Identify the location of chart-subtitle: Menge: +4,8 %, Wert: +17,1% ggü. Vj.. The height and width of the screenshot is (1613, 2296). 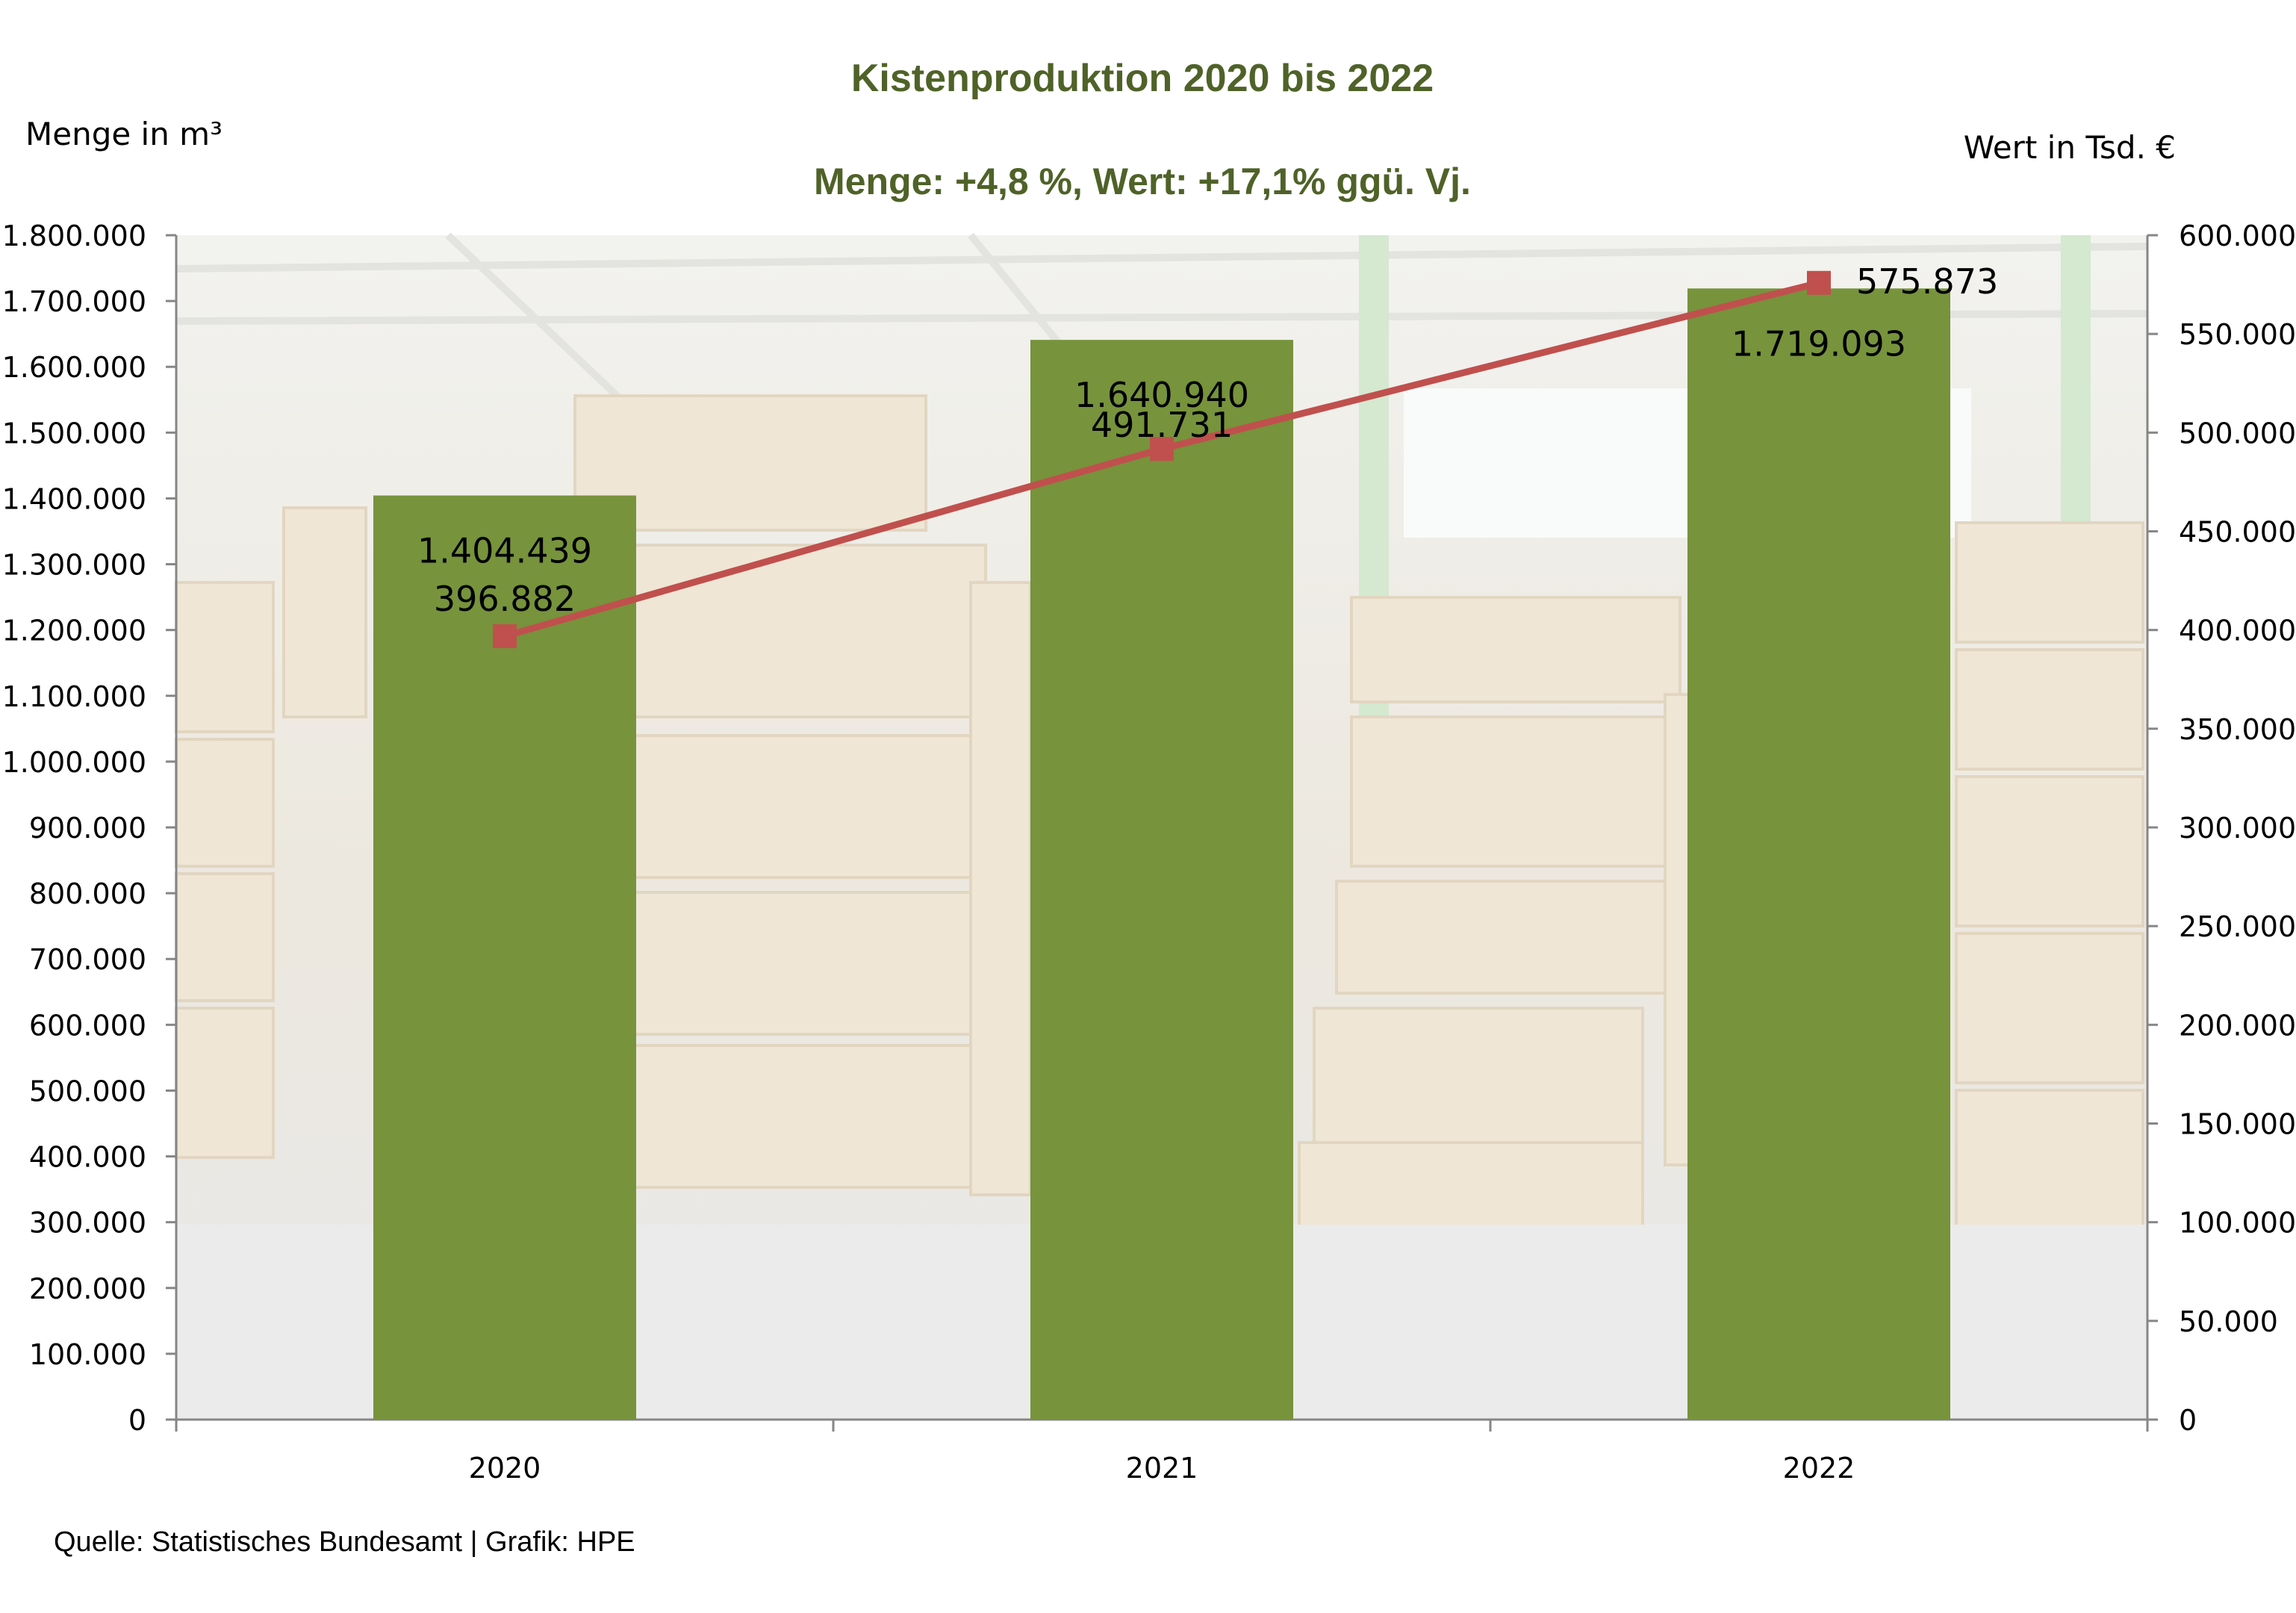
(1142, 181).